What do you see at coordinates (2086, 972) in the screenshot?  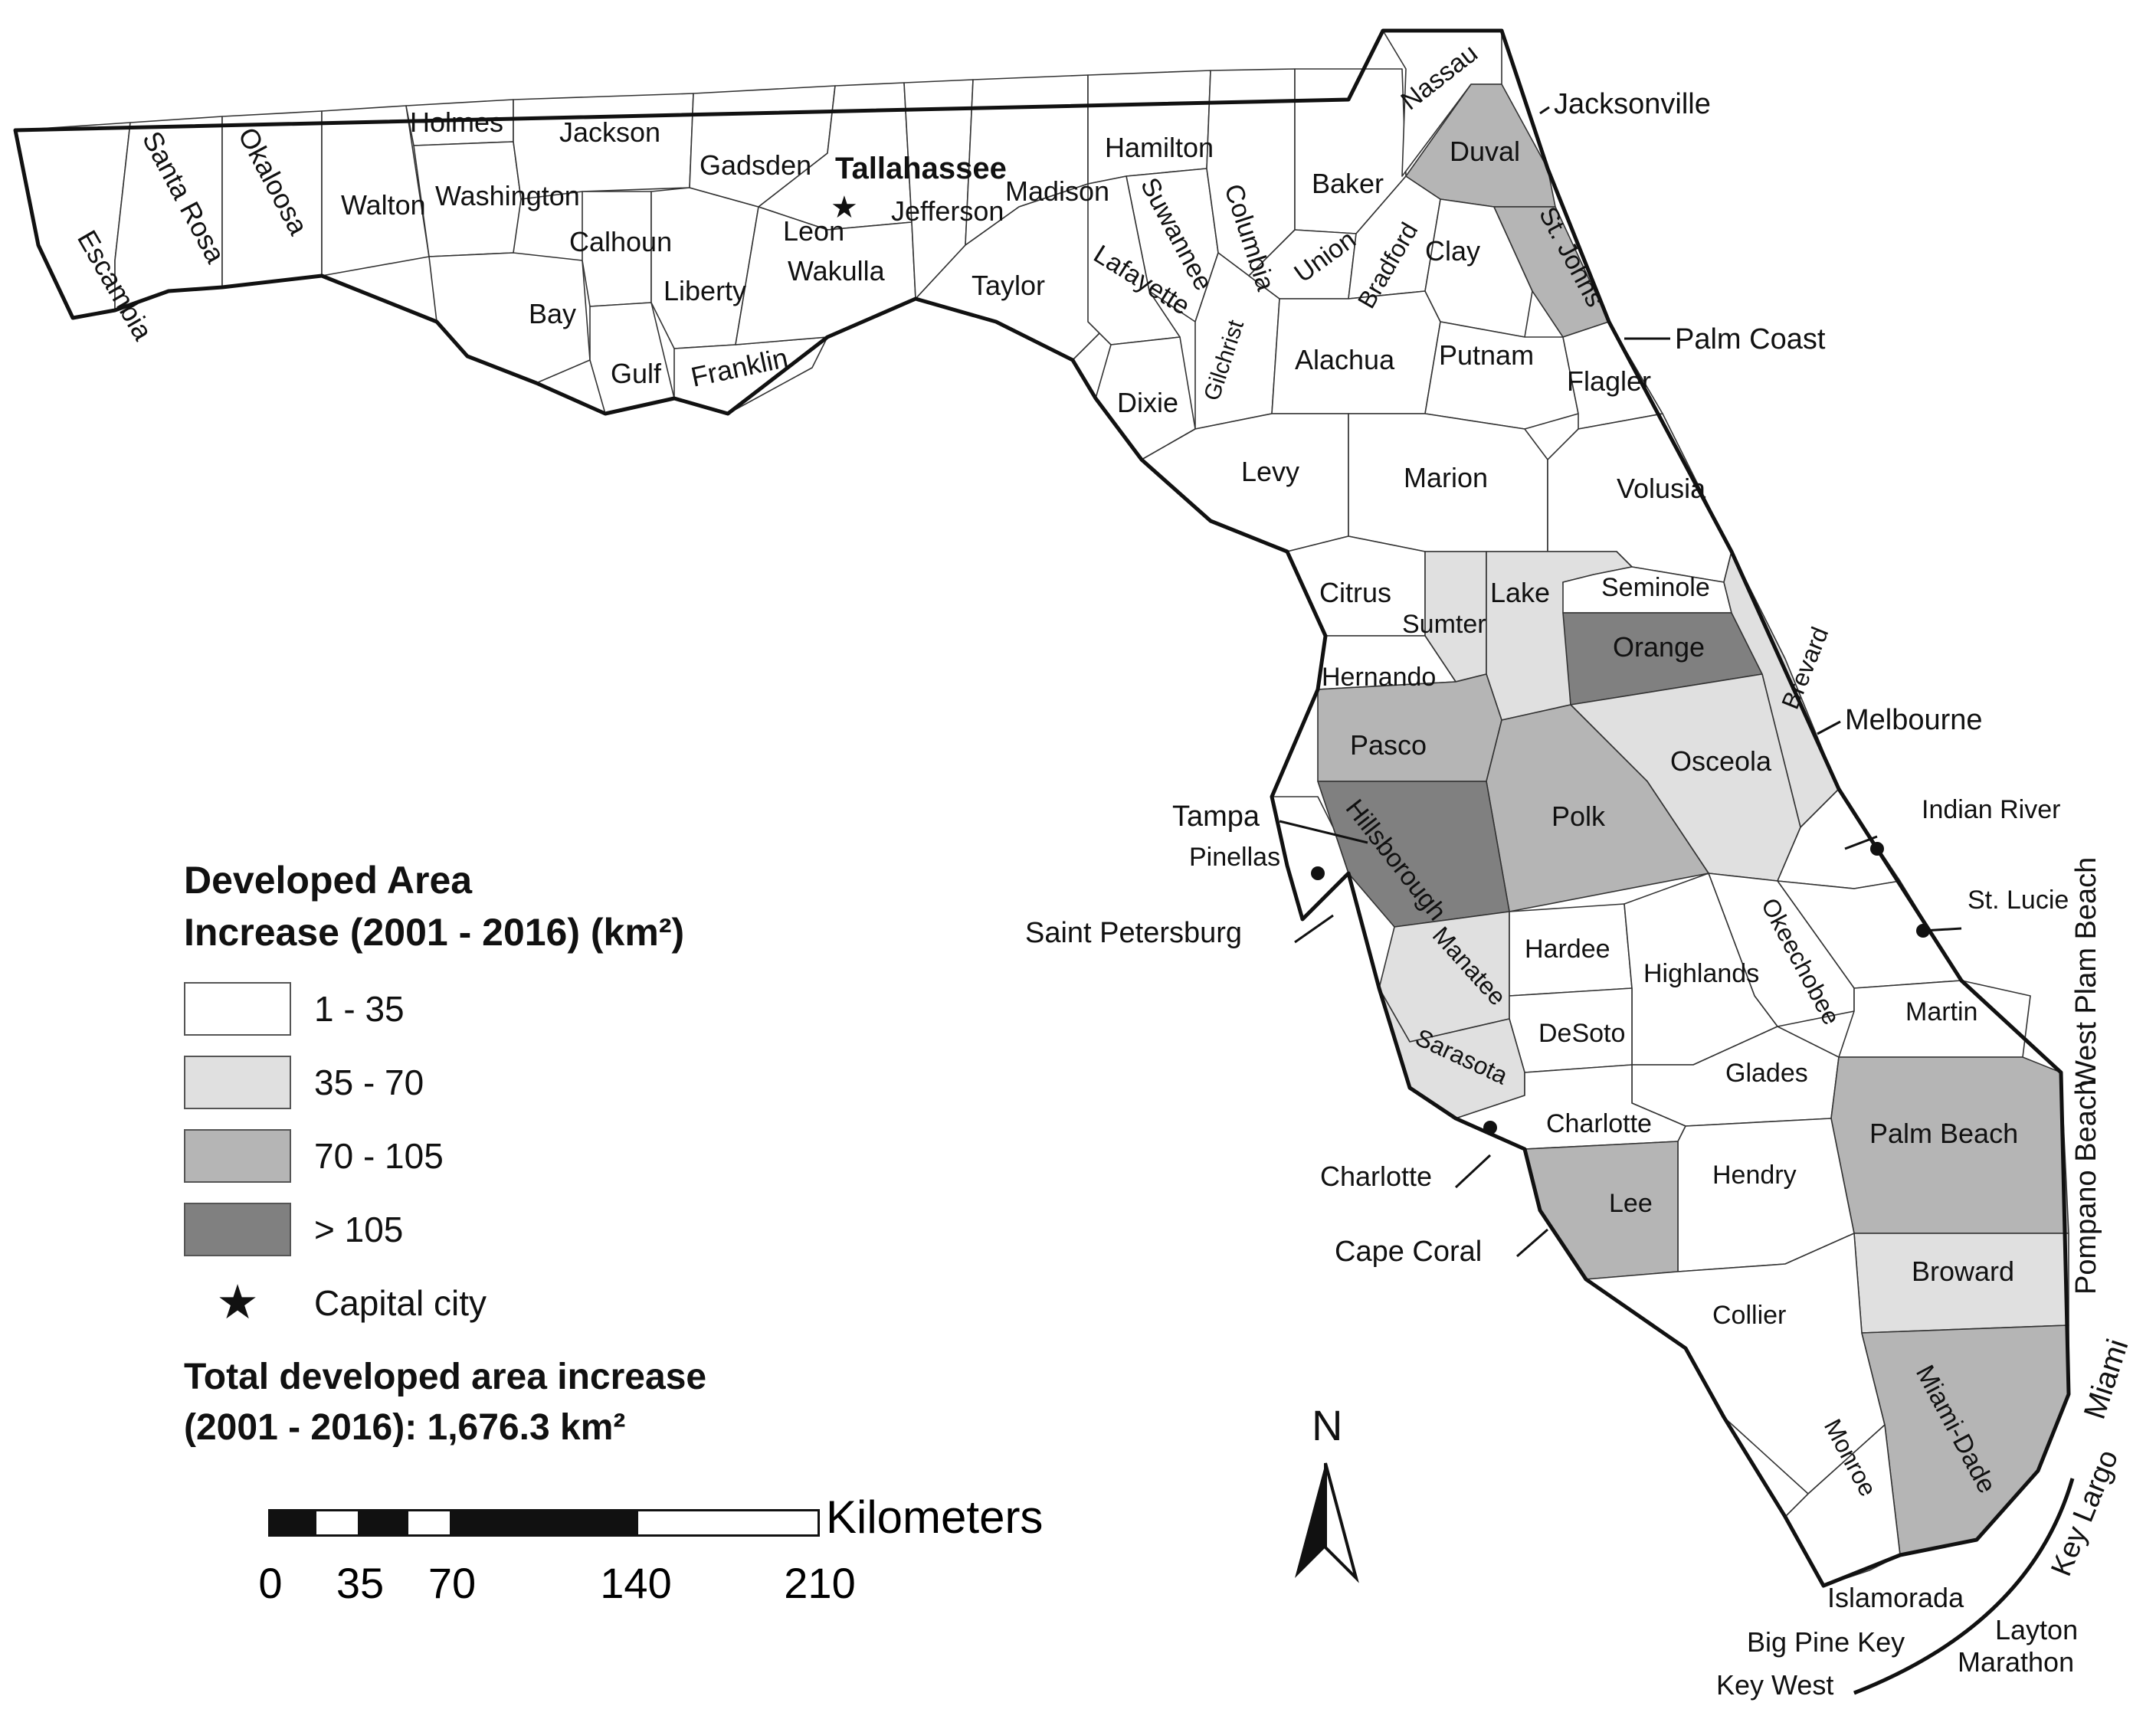 I see `city-label: West Plam Beach` at bounding box center [2086, 972].